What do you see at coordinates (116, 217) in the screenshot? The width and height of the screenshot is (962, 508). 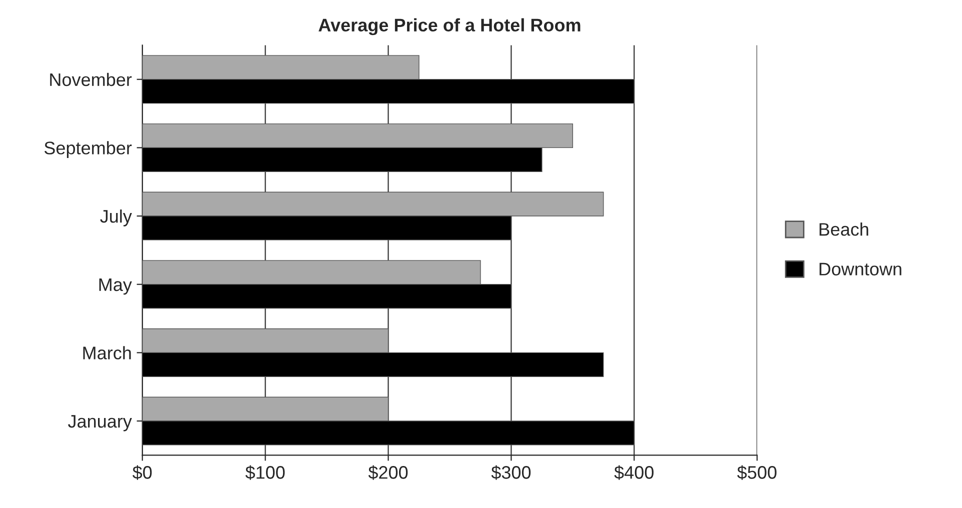 I see `y-tick-label: July` at bounding box center [116, 217].